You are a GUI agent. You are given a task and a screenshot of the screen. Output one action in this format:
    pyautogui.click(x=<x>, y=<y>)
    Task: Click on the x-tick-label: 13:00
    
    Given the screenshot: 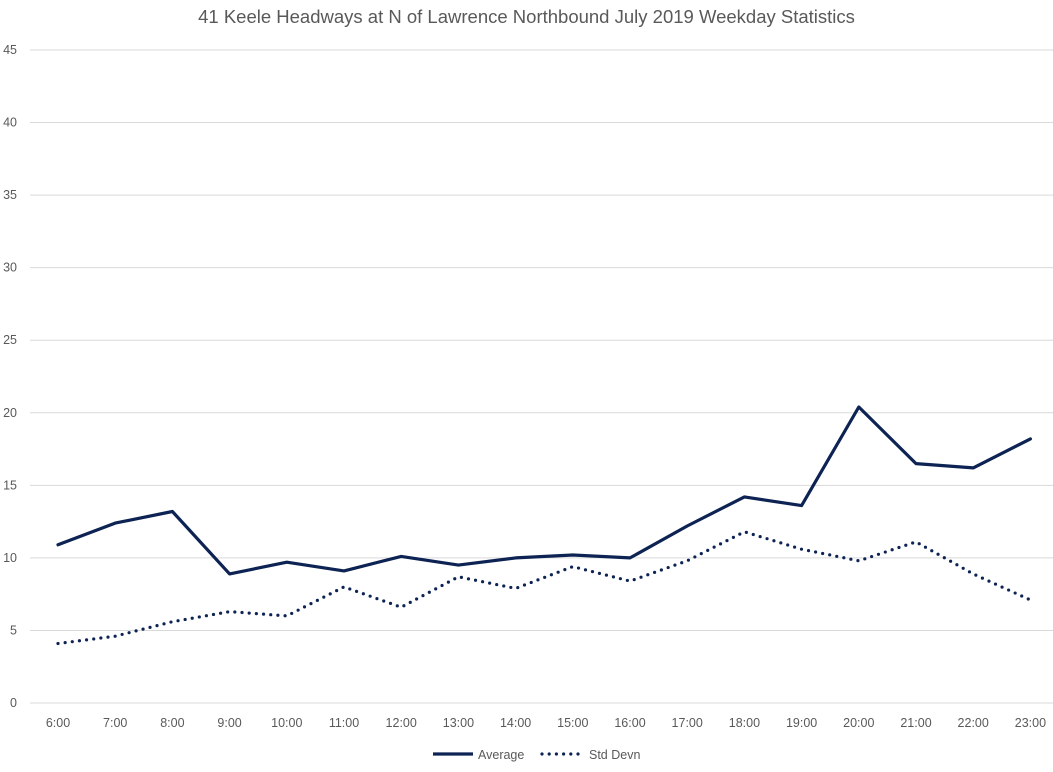 What is the action you would take?
    pyautogui.click(x=458, y=723)
    